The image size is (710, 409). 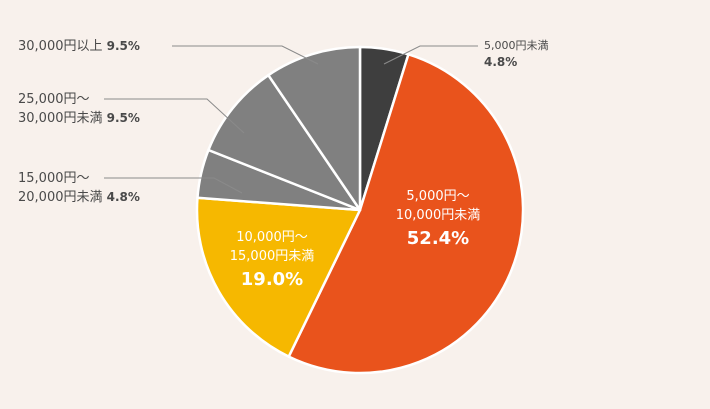 I want to click on slice-label-line1: 15,000円〜, so click(x=54, y=178).